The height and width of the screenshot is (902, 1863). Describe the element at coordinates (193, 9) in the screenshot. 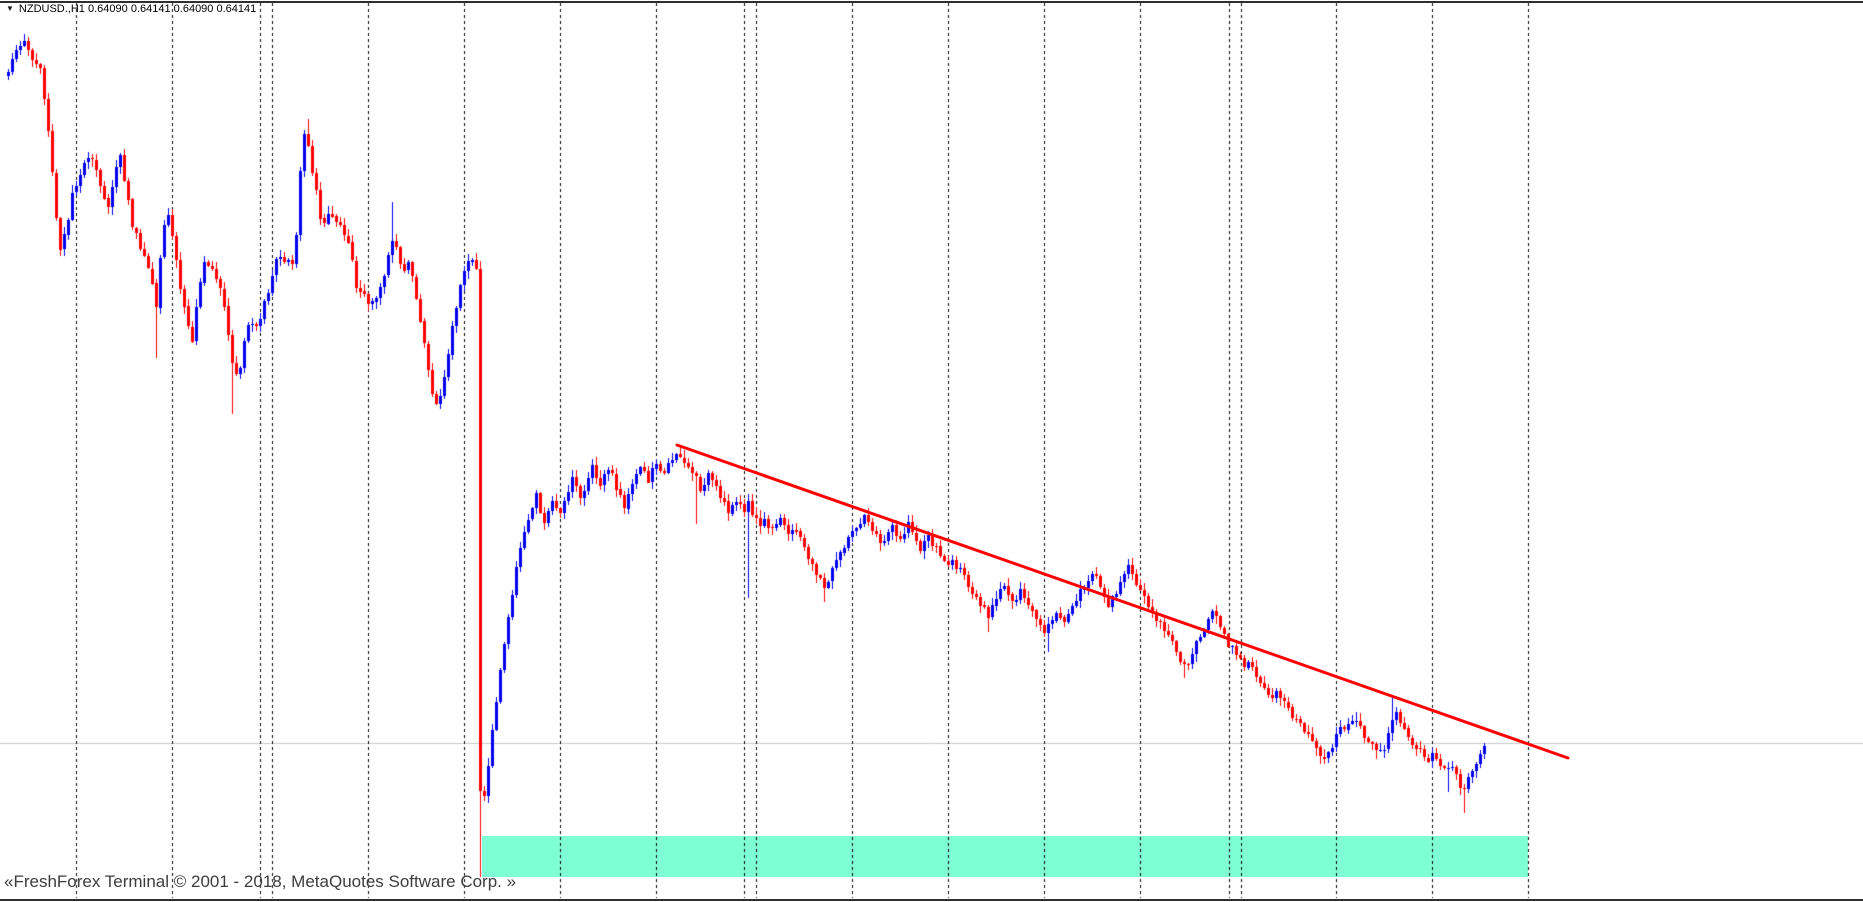

I see `quote-low: 0.64090` at that location.